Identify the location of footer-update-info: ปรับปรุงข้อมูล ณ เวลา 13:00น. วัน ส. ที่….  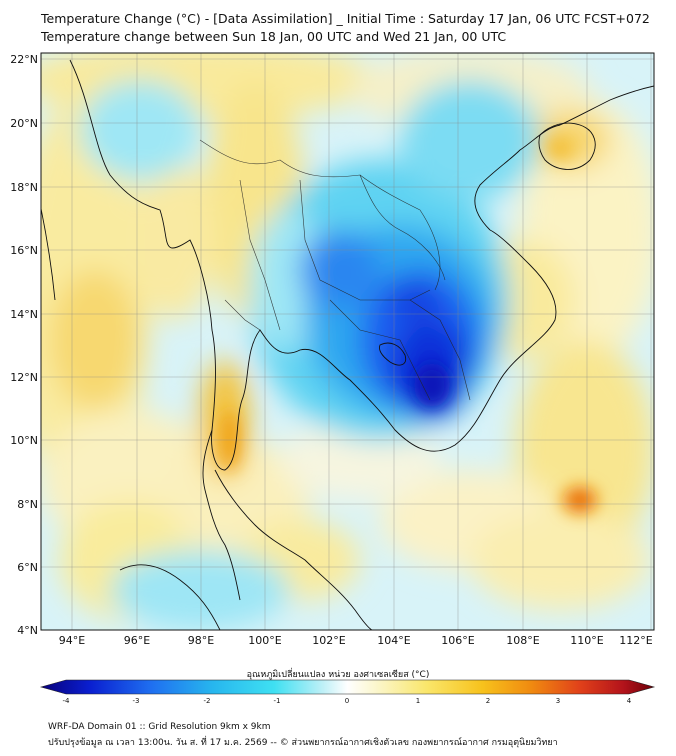
(303, 743).